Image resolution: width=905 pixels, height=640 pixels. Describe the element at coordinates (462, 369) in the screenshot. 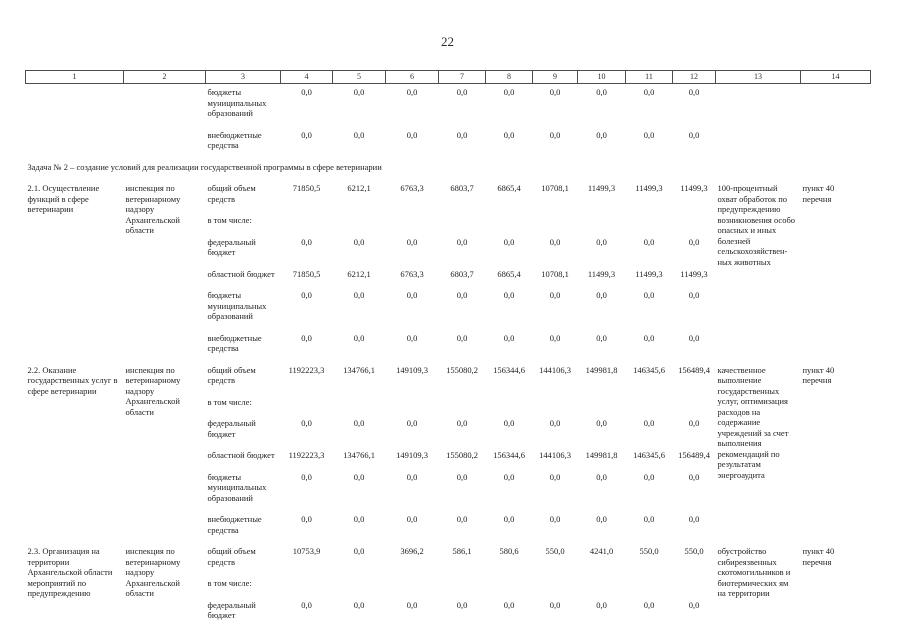

I see `amount-cell: 155080,2` at that location.